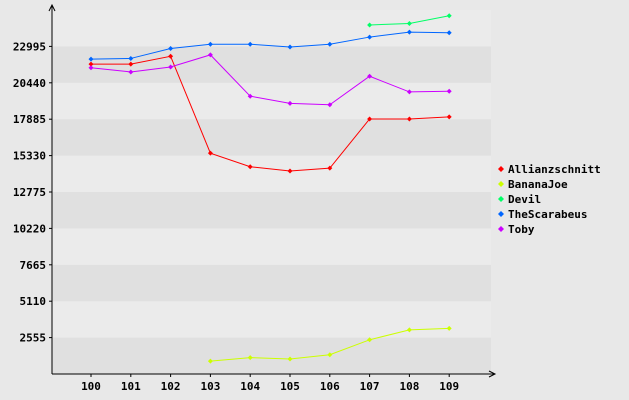 Image resolution: width=629 pixels, height=400 pixels. Describe the element at coordinates (29, 156) in the screenshot. I see `y-tick-label: 15330` at that location.